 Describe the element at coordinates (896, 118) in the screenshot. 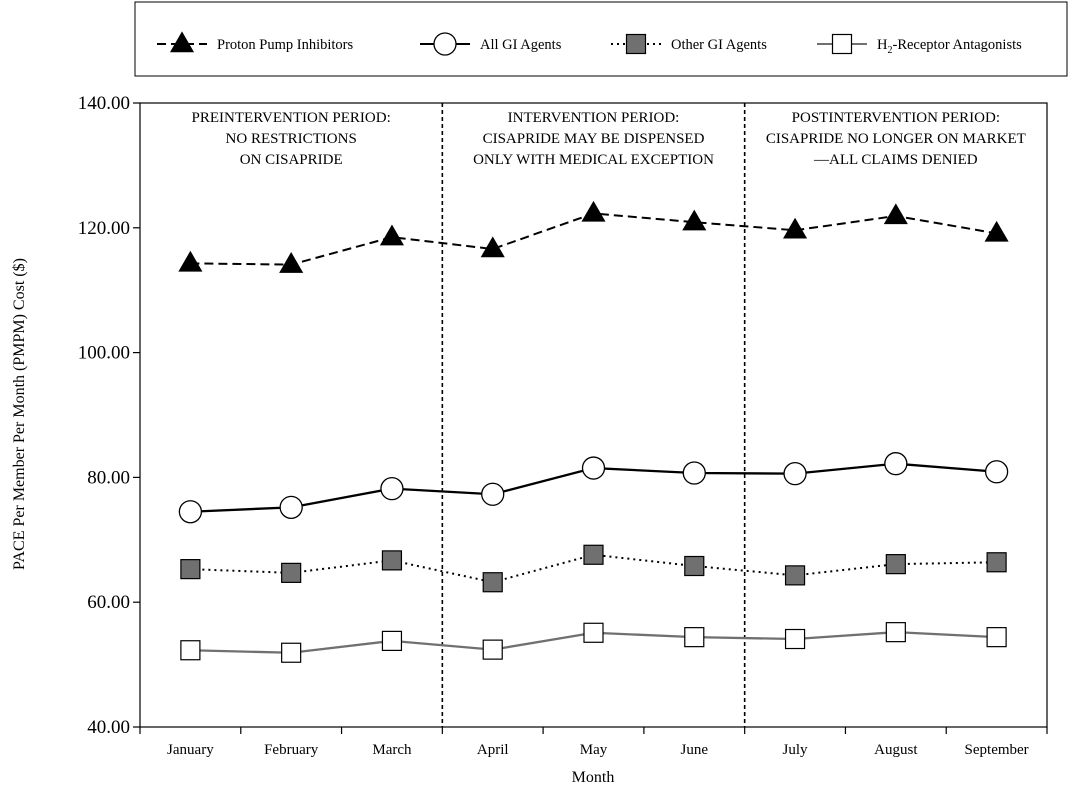

I see `period-label-line: POSTINTERVENTION PERIOD:` at that location.